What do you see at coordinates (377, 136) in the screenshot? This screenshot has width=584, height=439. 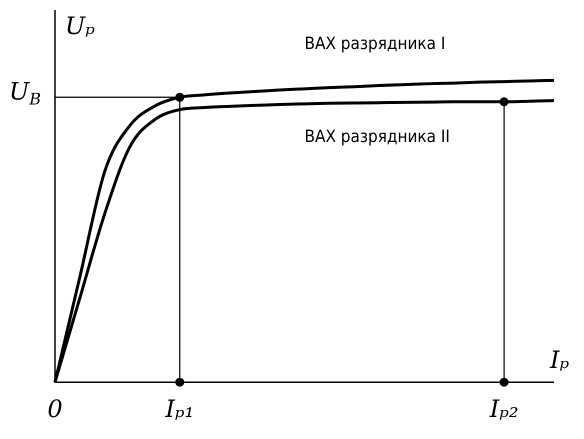 I see `series-label: ВАХ разрядника II` at bounding box center [377, 136].